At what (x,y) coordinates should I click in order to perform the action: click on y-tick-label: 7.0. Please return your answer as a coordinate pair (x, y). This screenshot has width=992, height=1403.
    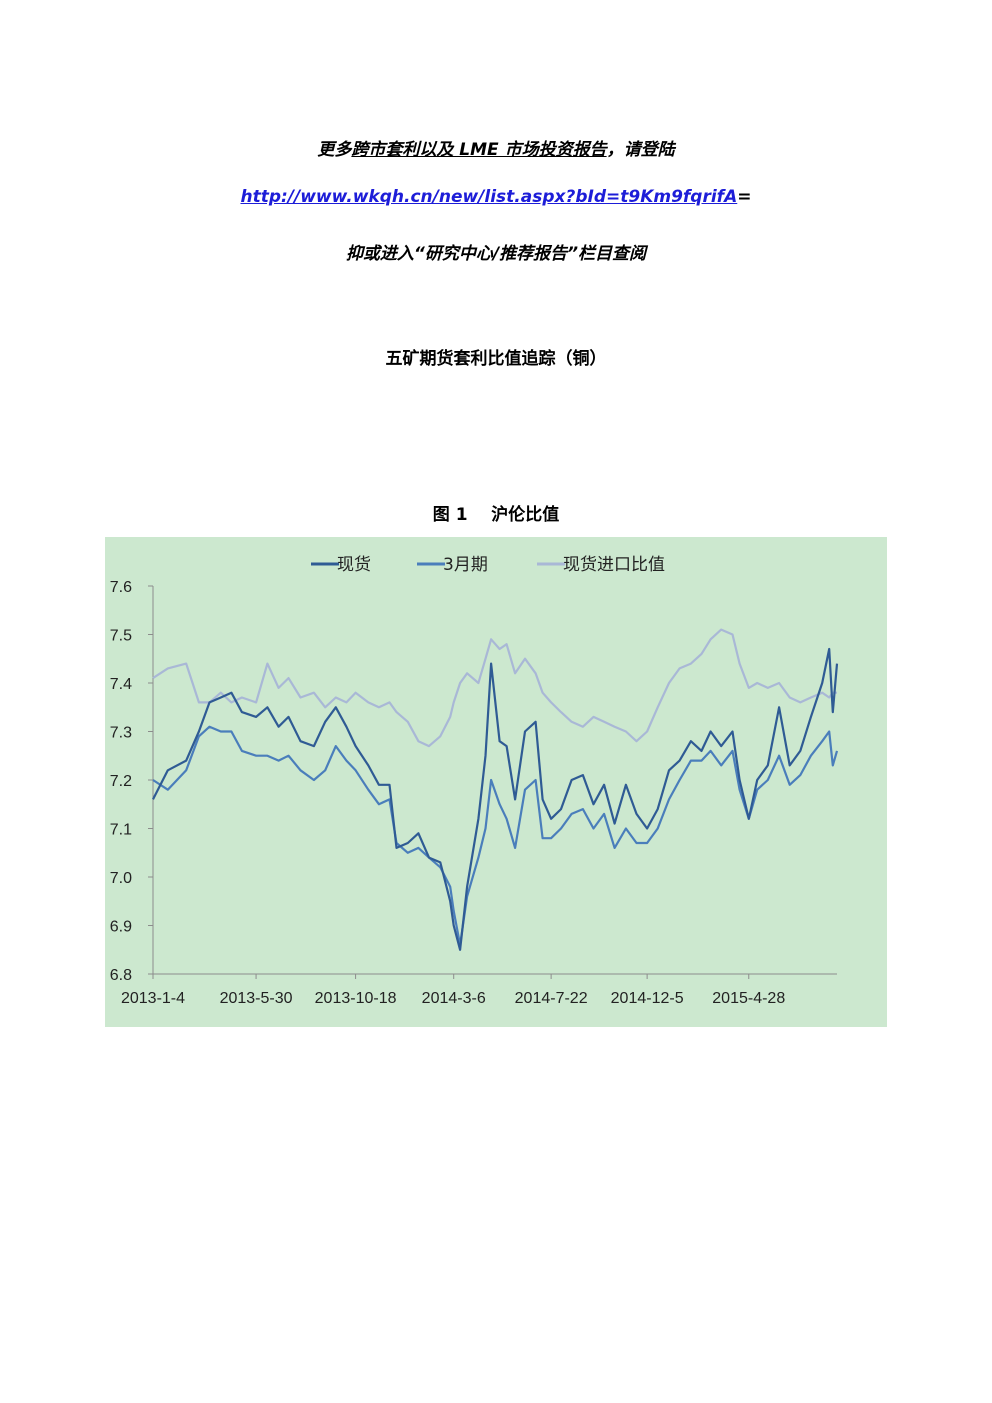
    Looking at the image, I should click on (121, 878).